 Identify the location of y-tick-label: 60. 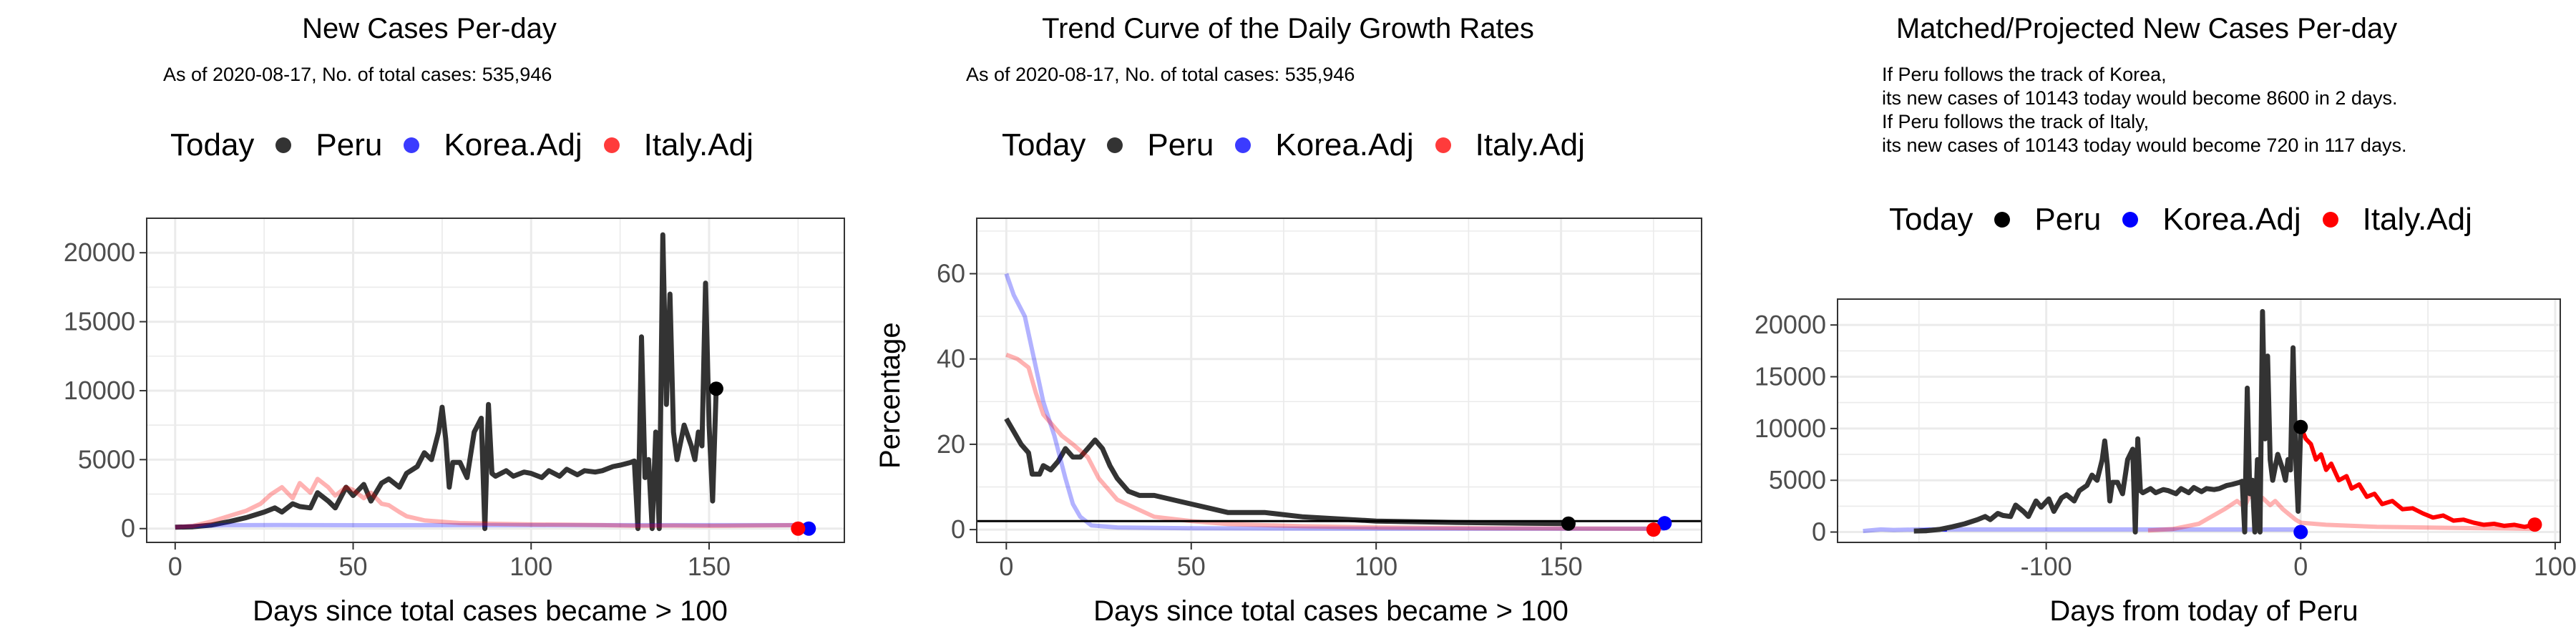
(951, 273).